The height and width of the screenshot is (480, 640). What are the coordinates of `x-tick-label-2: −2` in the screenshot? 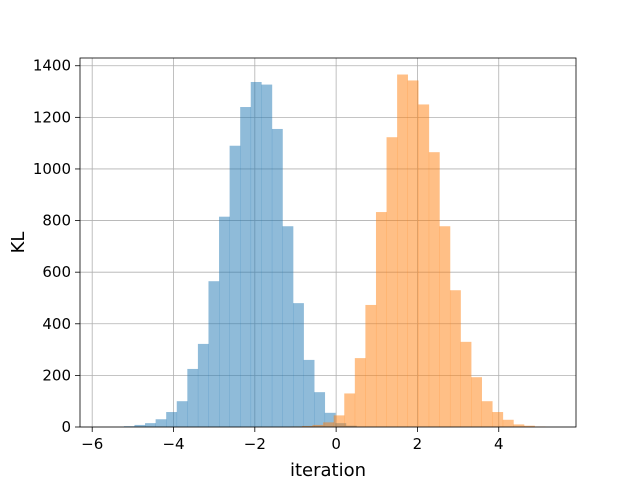 It's located at (255, 444).